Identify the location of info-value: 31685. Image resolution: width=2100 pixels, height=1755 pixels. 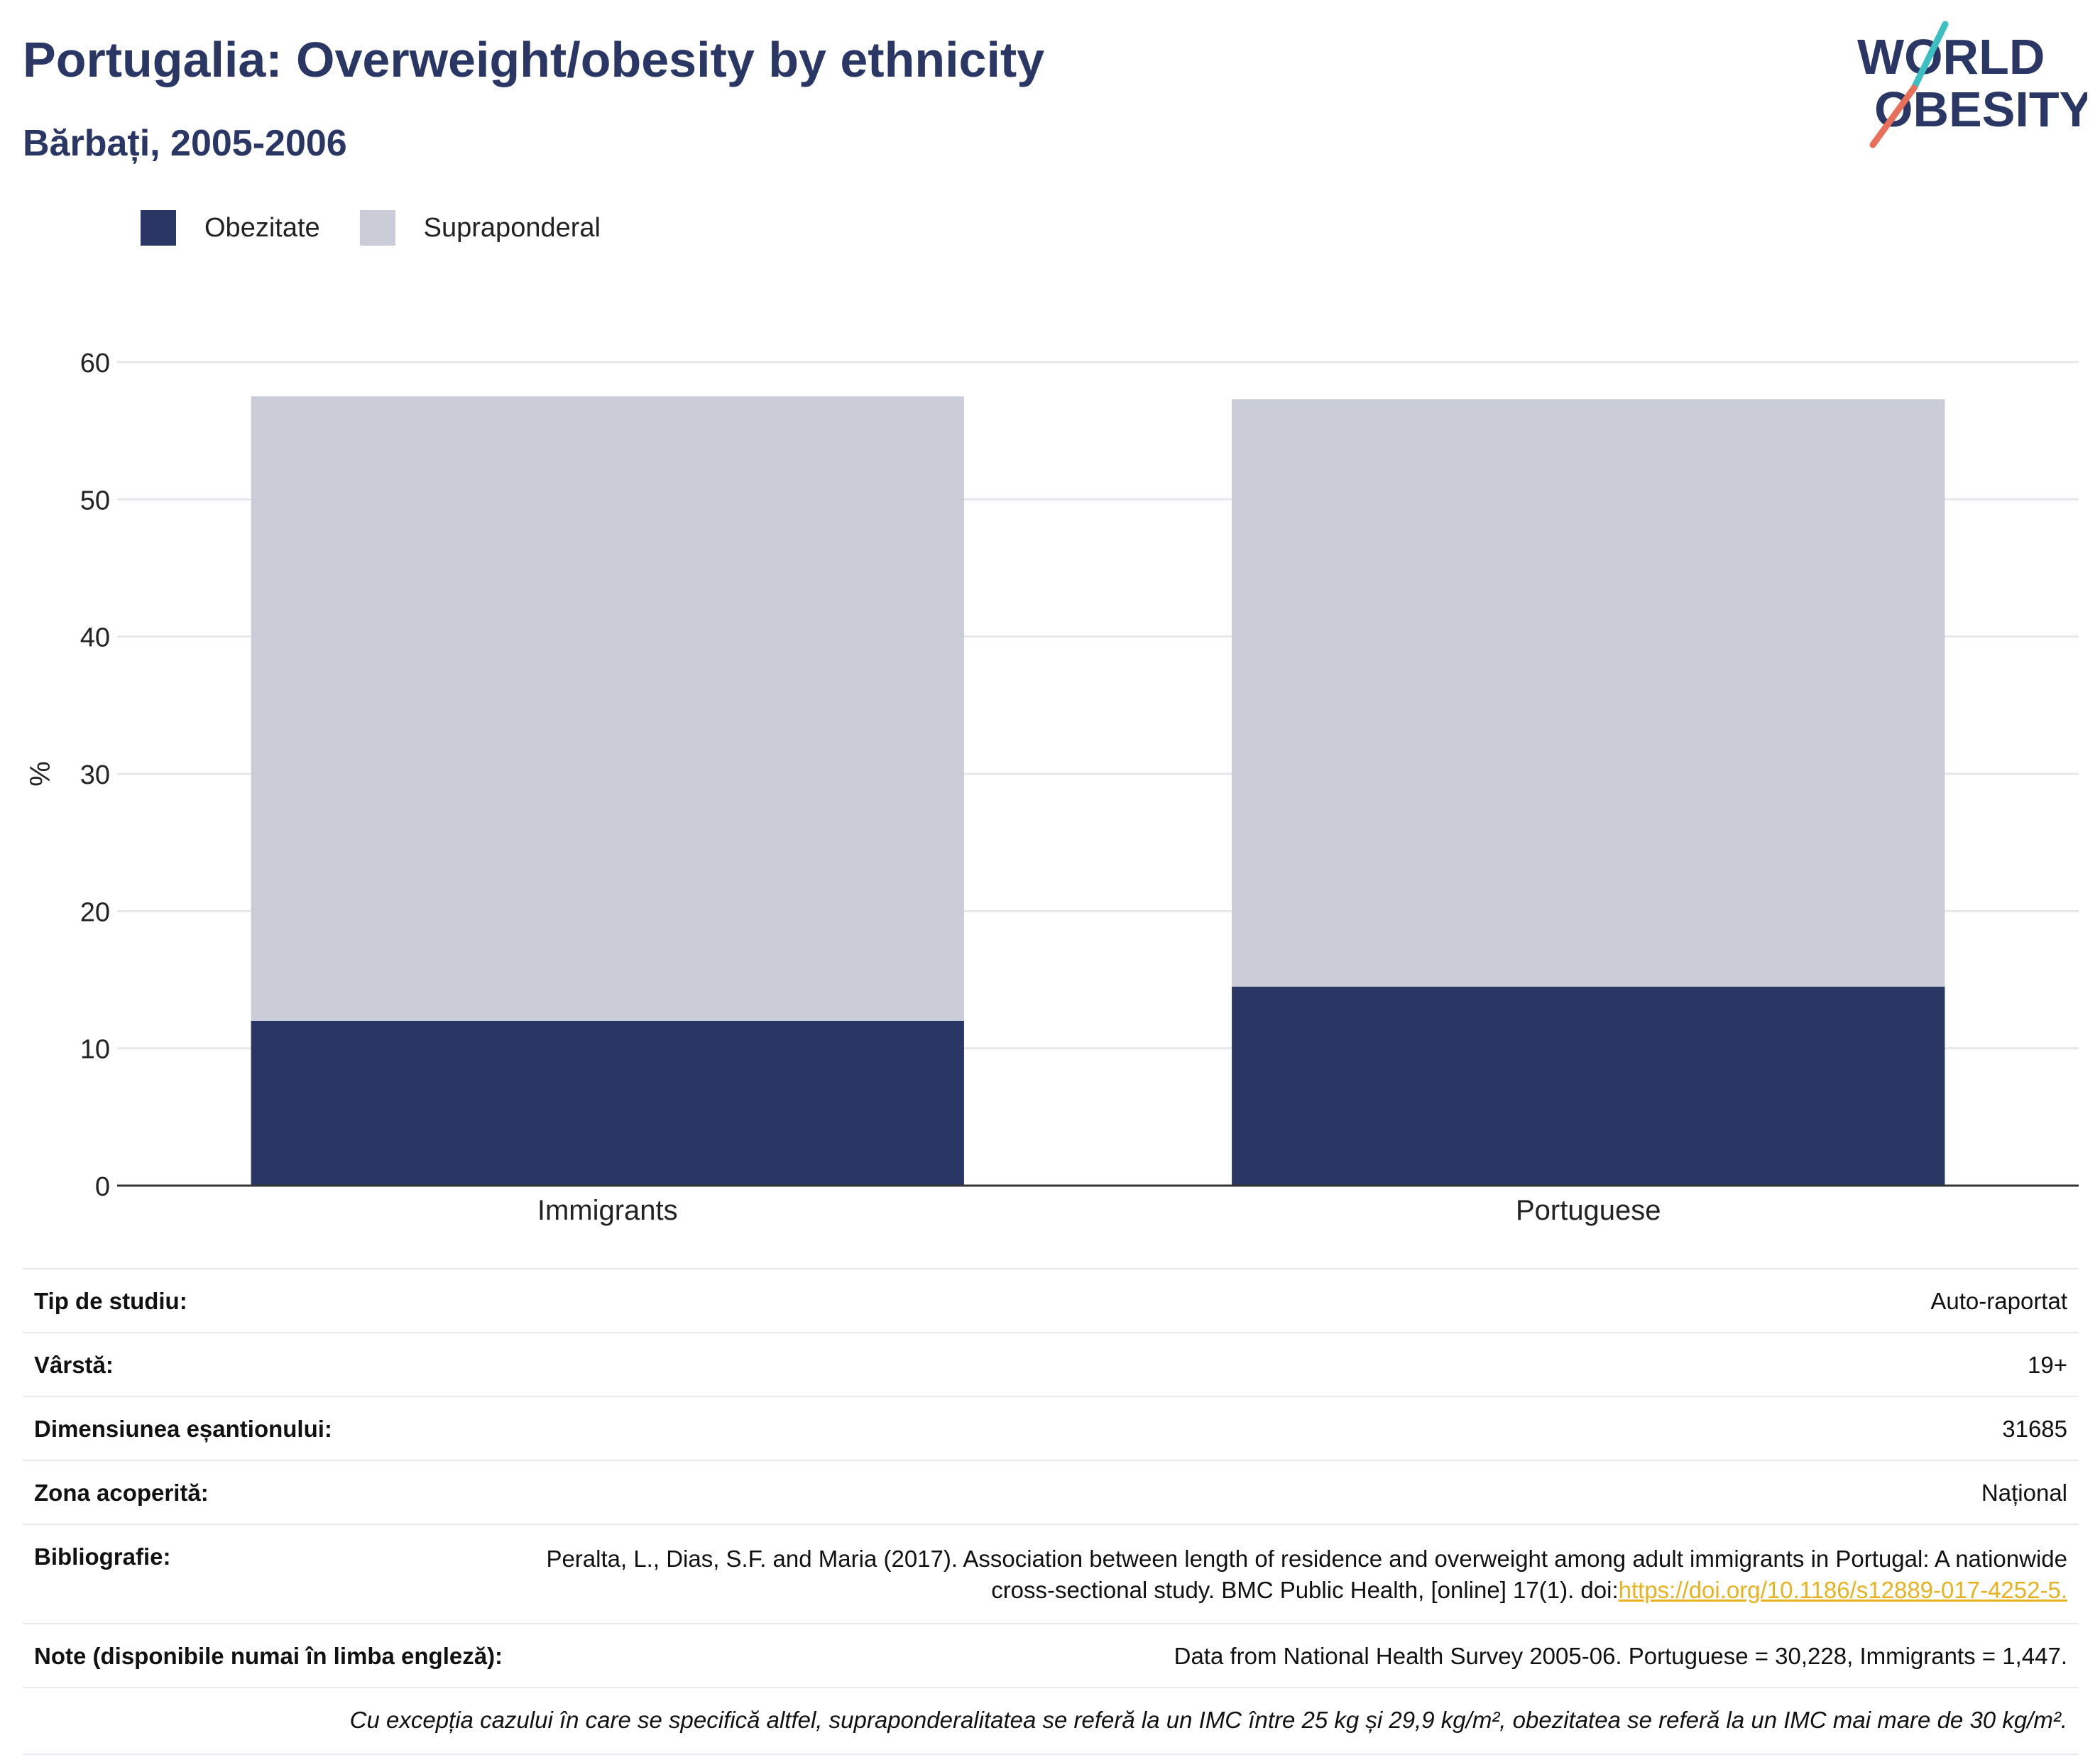
(2034, 1429).